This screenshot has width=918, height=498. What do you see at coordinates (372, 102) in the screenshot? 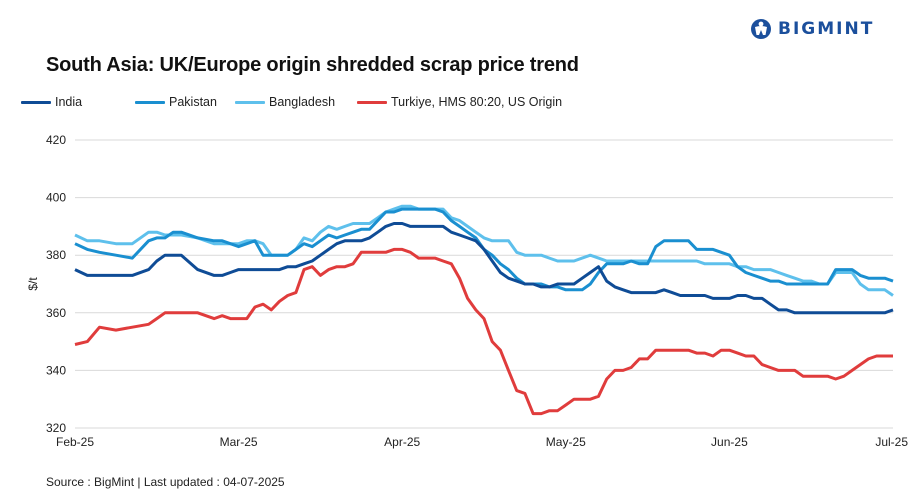
I see `legend-swatch-turkiye` at bounding box center [372, 102].